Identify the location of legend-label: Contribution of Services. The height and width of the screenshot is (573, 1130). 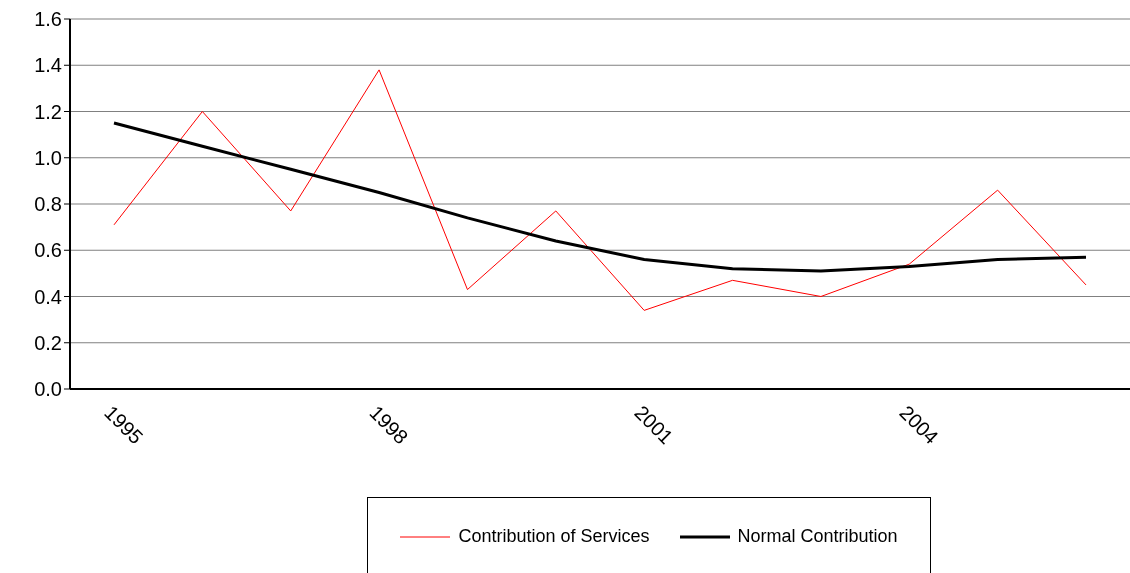
(554, 536).